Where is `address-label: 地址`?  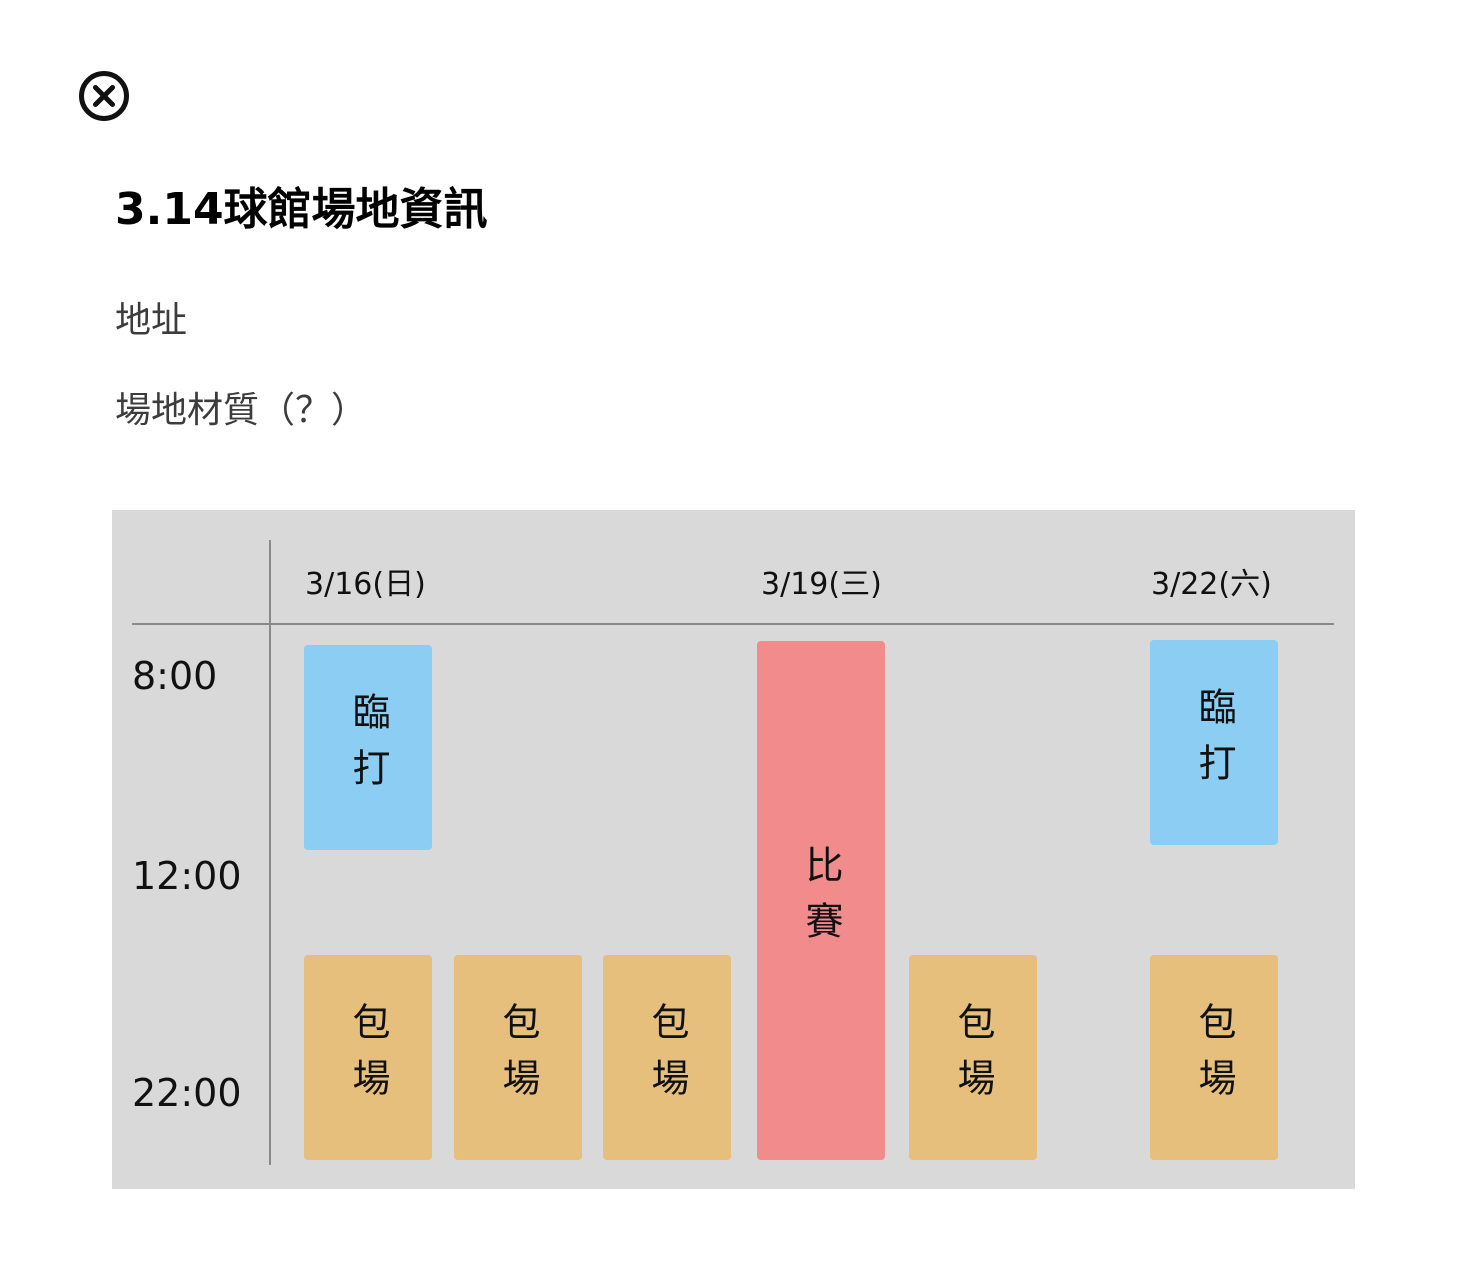 address-label: 地址 is located at coordinates (151, 320).